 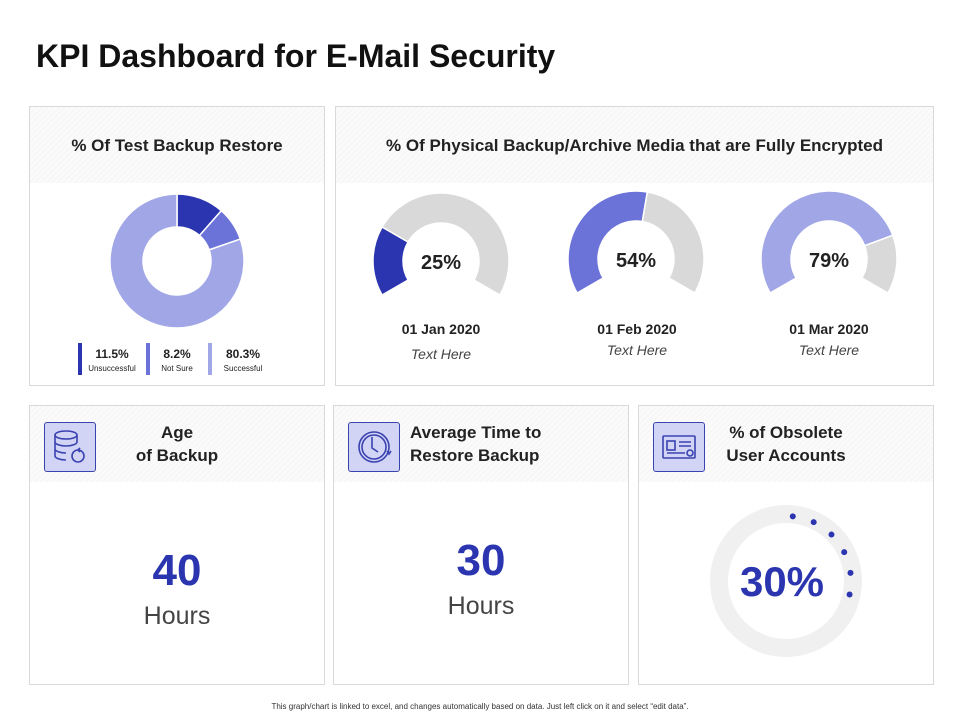 I want to click on restore-title: % Of Test Backup Restore, so click(x=177, y=145).